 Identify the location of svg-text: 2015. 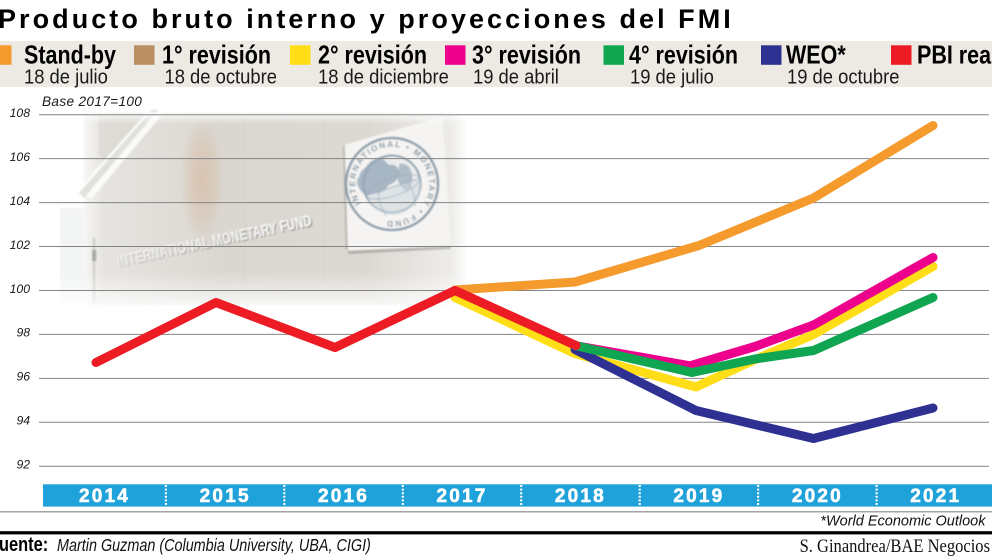
(225, 496).